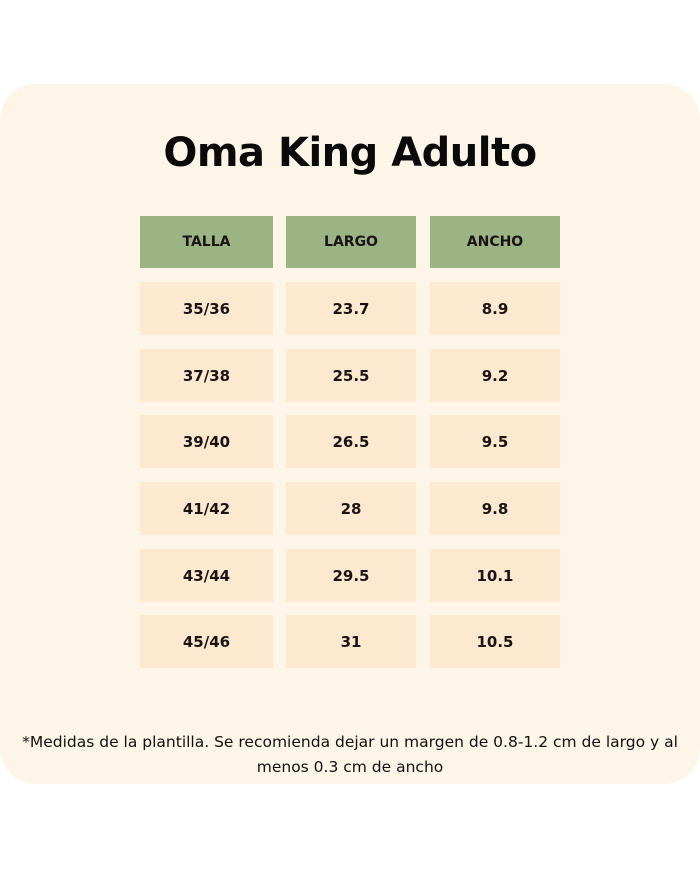 Image resolution: width=700 pixels, height=869 pixels. I want to click on table-row-cell-largo: 29.5, so click(351, 575).